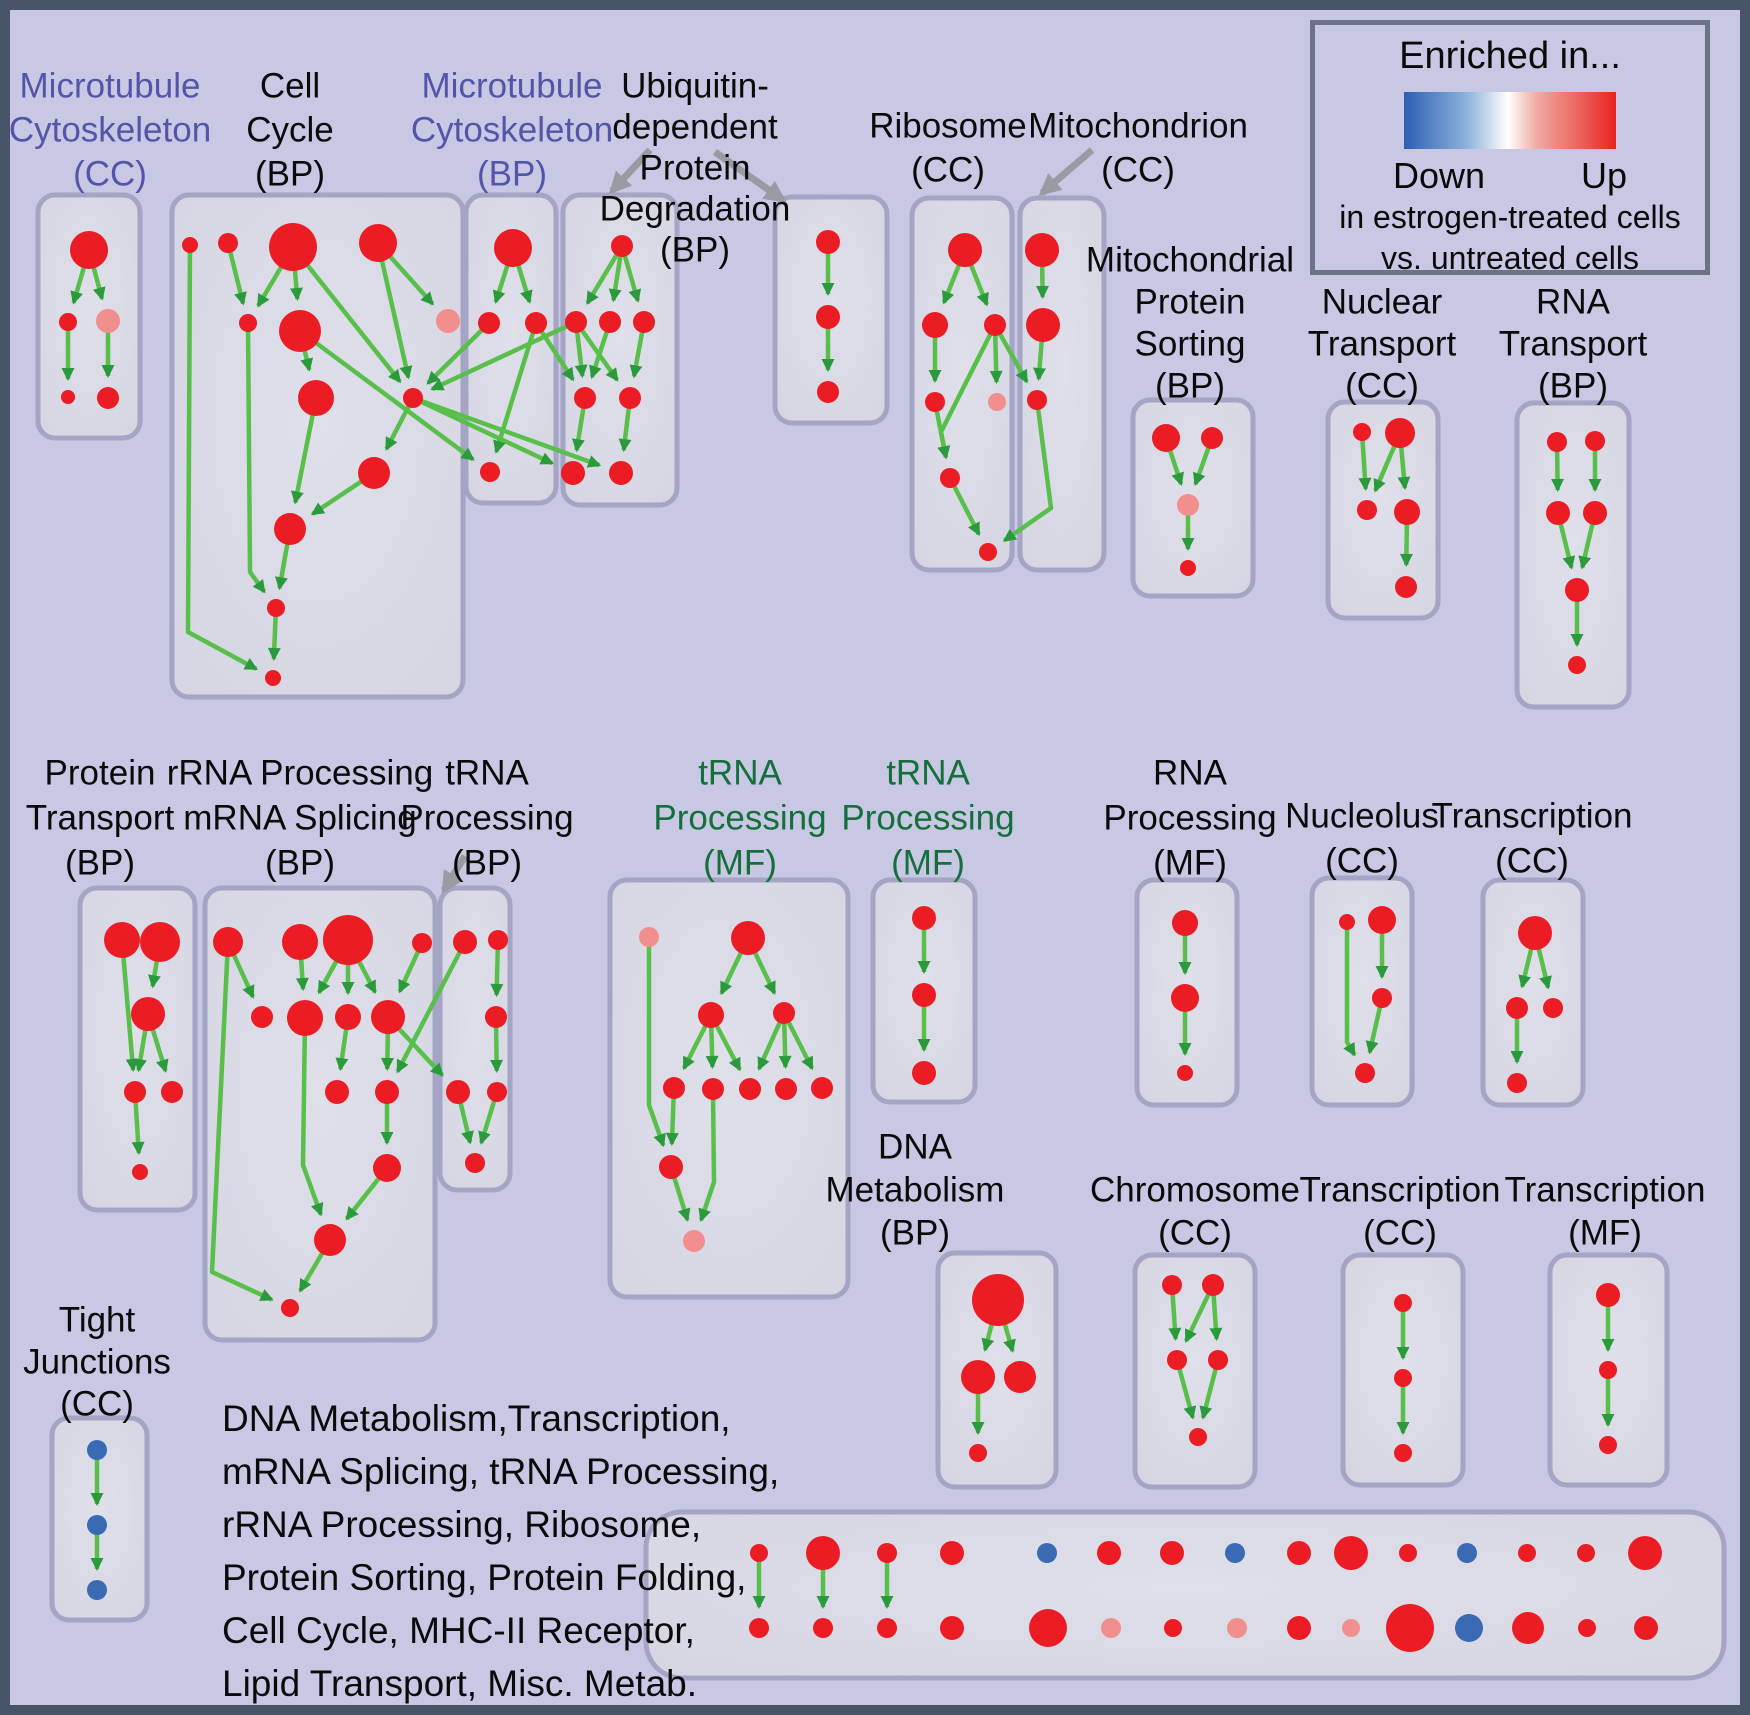  Describe the element at coordinates (649, 937) in the screenshot. I see `go-term-node-q0` at that location.